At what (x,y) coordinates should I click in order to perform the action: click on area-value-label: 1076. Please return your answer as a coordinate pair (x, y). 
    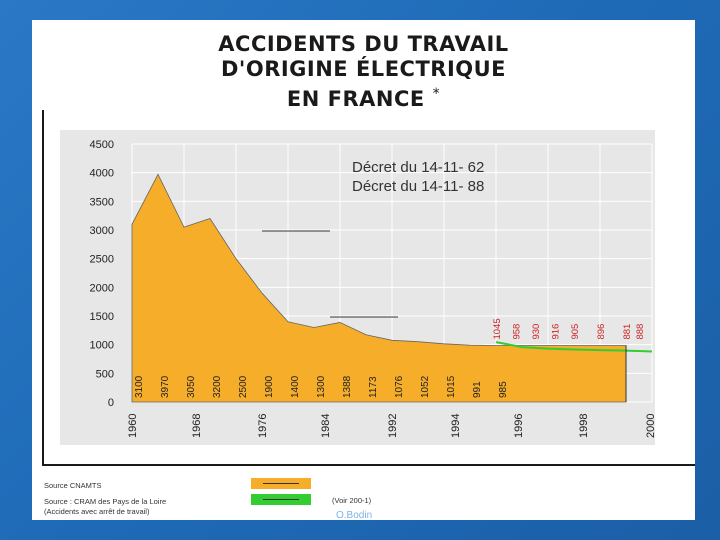
    Looking at the image, I should click on (399, 386).